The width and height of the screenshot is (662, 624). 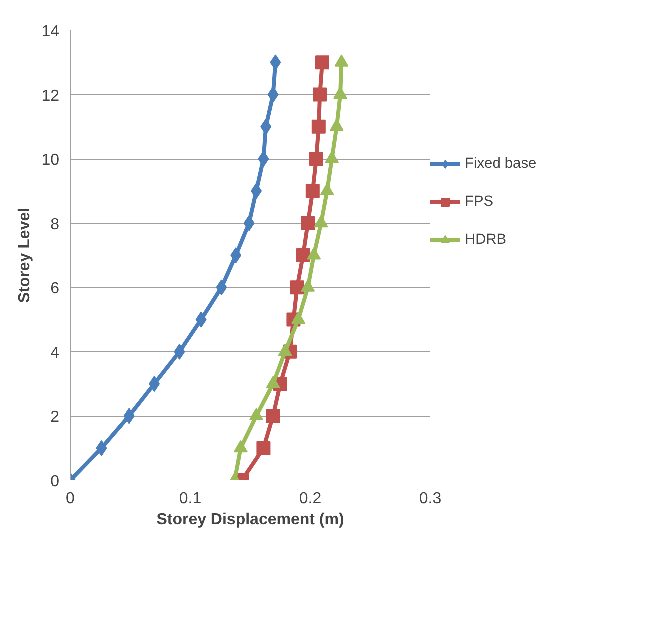 I want to click on y-tick-label: 6, so click(x=55, y=289).